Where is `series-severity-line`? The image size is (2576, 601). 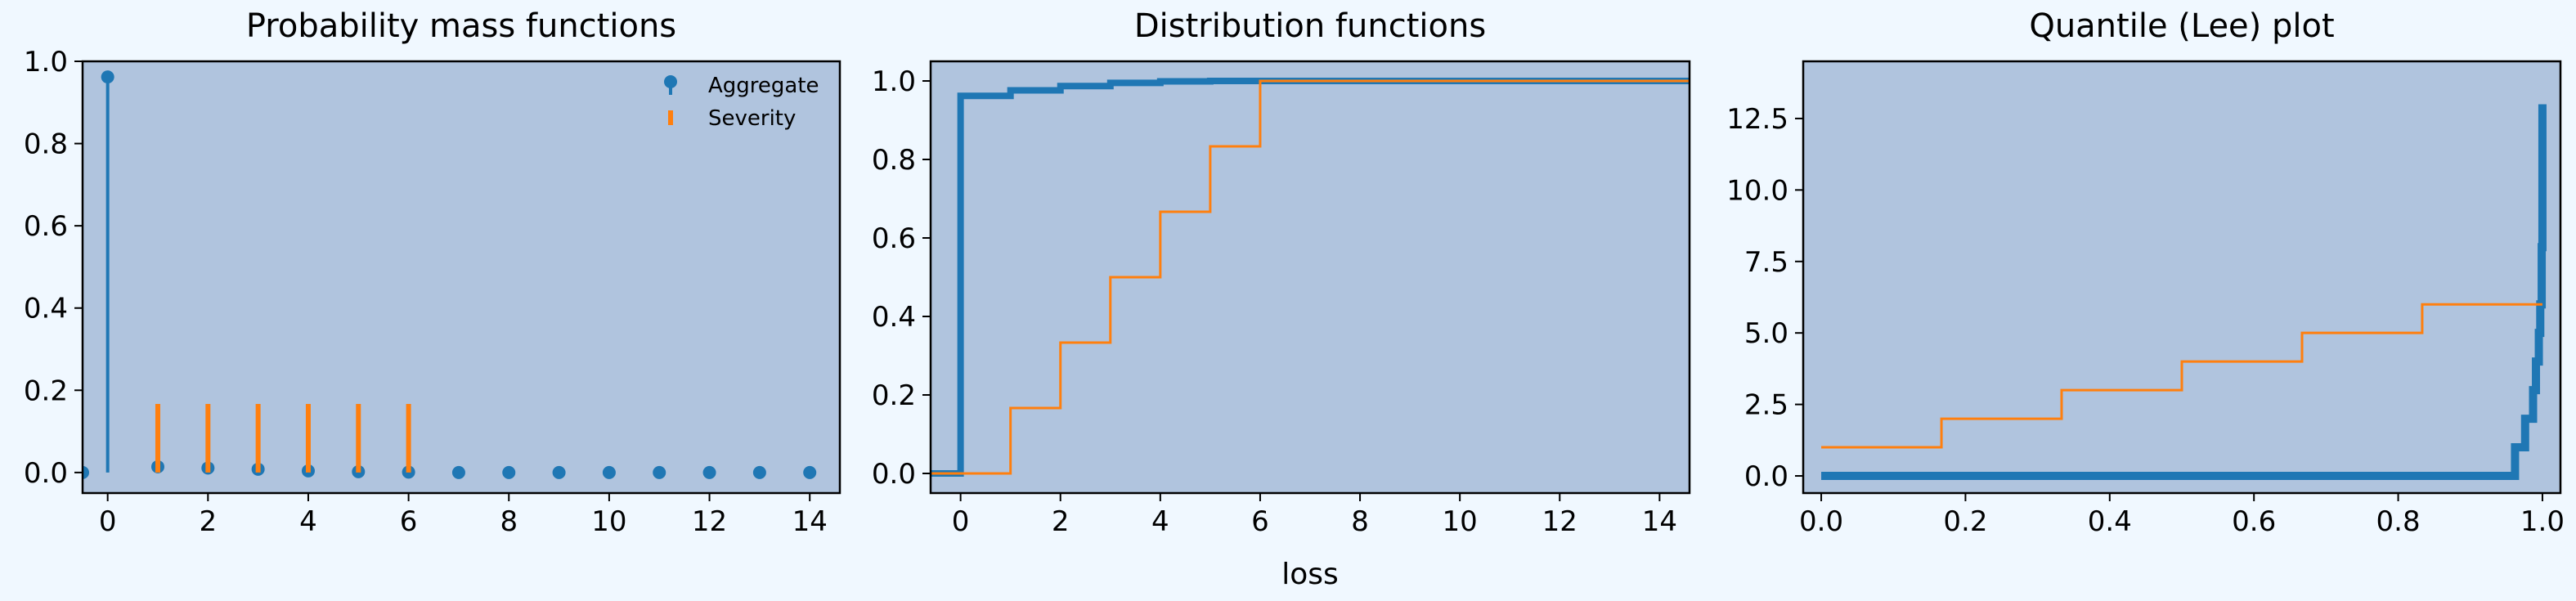
series-severity-line is located at coordinates (2181, 376).